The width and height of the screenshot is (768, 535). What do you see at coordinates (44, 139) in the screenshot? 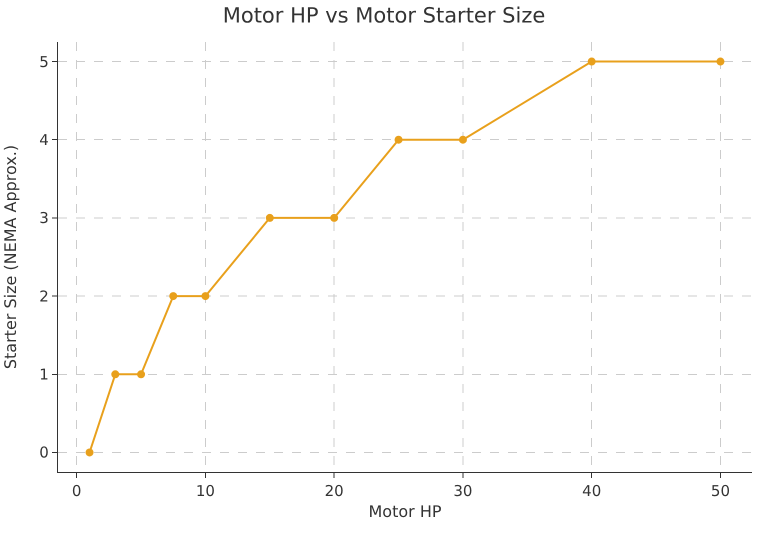
I see `y-tick-label: 4` at bounding box center [44, 139].